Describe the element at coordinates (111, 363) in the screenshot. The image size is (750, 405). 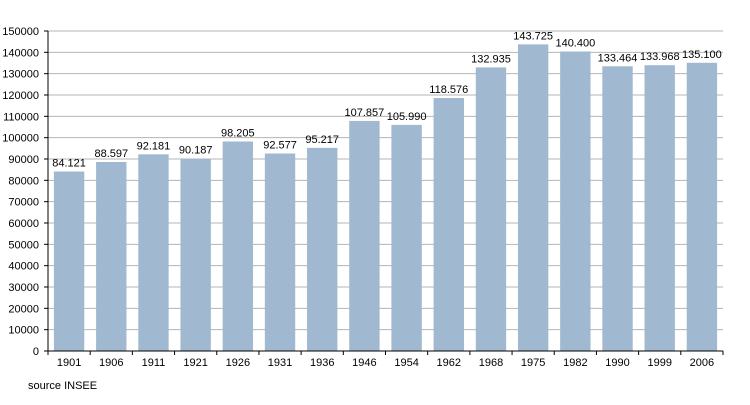
I see `x-tick-label: 1906` at that location.